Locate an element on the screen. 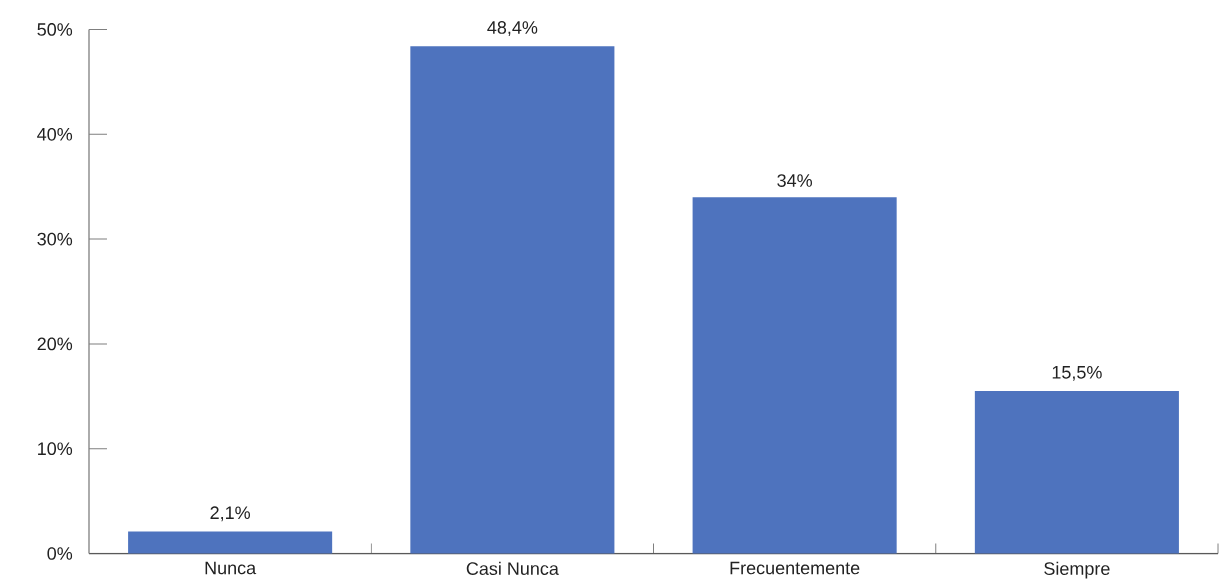 This screenshot has width=1219, height=581. y-tick-label: 20% is located at coordinates (55, 344).